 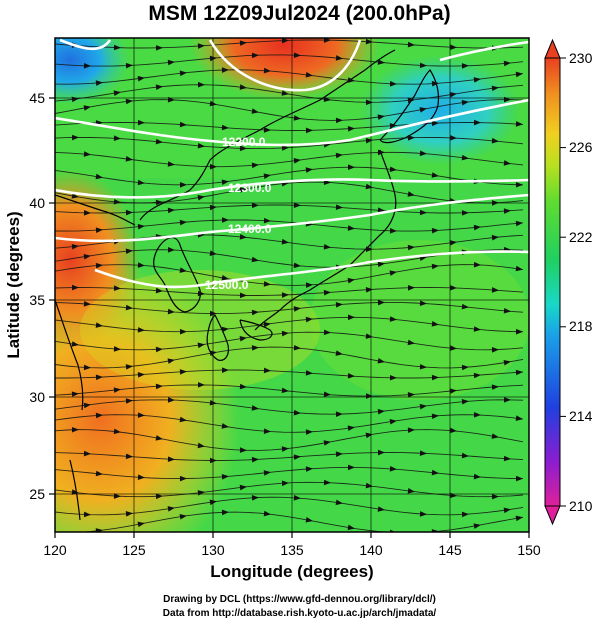 I want to click on y-tick-label: 25, so click(x=37, y=494).